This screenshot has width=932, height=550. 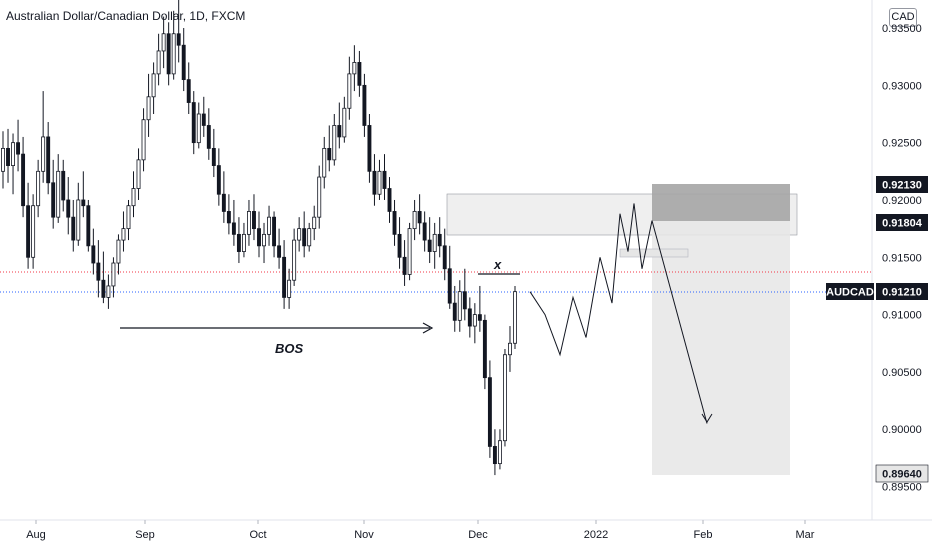 I want to click on price-badge-1: 0.91804, so click(x=902, y=222).